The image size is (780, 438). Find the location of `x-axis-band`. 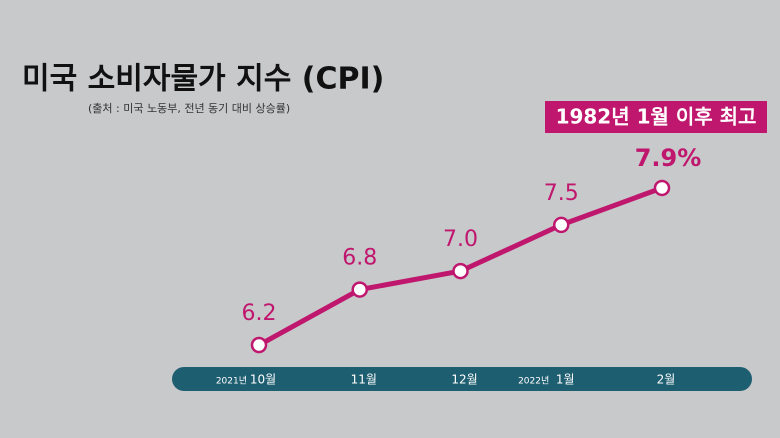

x-axis-band is located at coordinates (462, 379).